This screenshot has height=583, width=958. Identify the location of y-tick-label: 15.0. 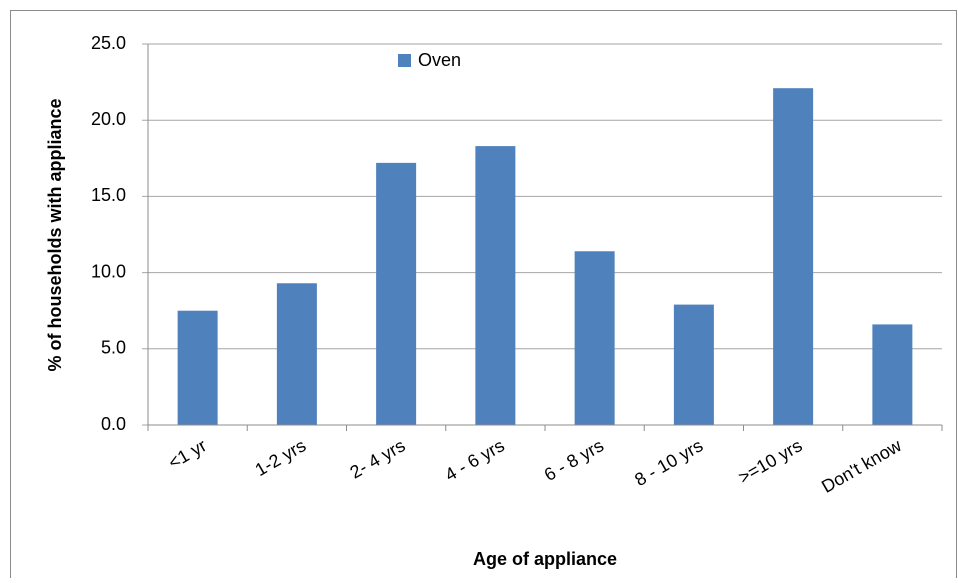
(108, 195).